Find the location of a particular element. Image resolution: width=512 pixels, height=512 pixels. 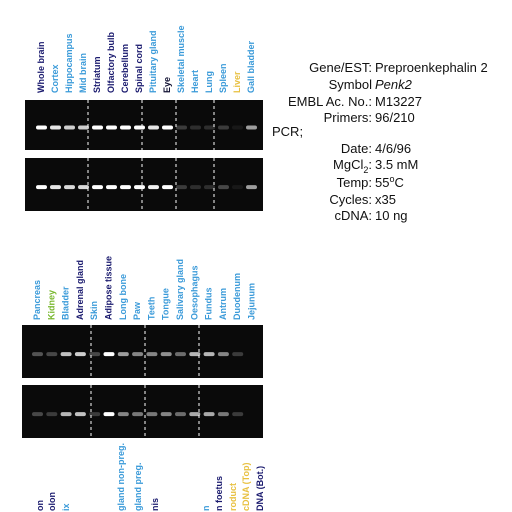

lane-label: Pancreas is located at coordinates (37, 300).